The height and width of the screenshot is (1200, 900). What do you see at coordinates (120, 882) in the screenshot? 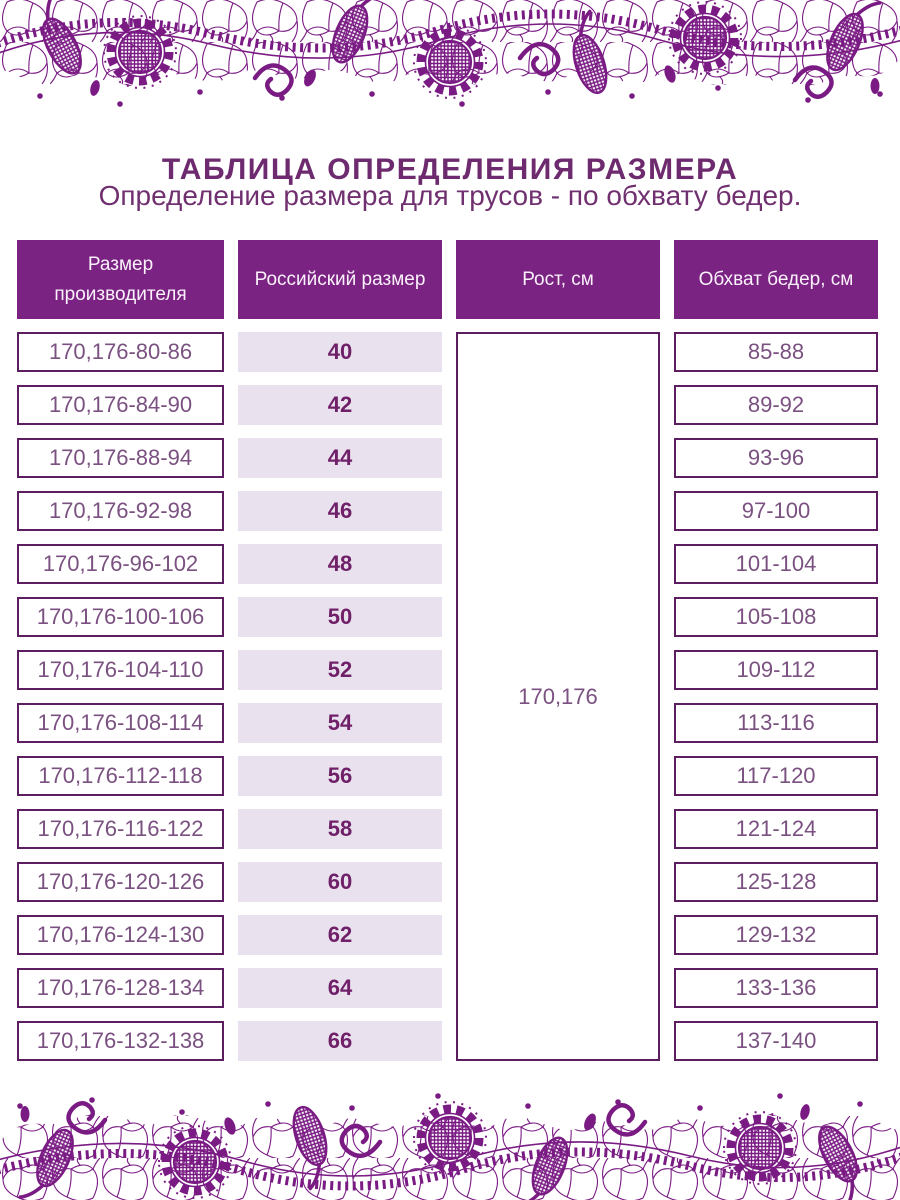
I see `manufacturer-size-cell: 170,176-120-126` at bounding box center [120, 882].